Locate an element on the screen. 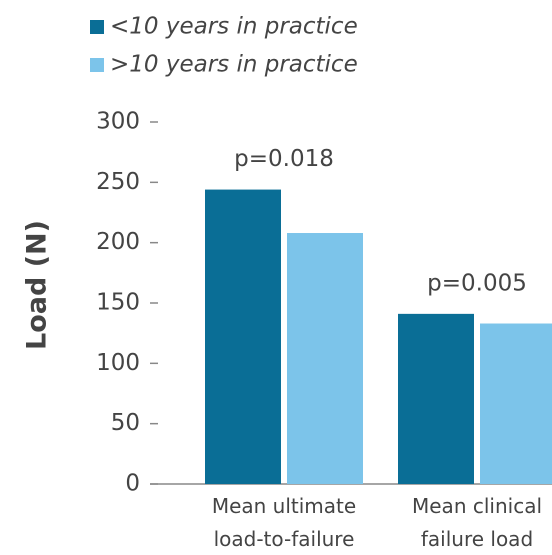 The width and height of the screenshot is (552, 555). x-tick-label: Mean clinical failure load is located at coordinates (477, 522).